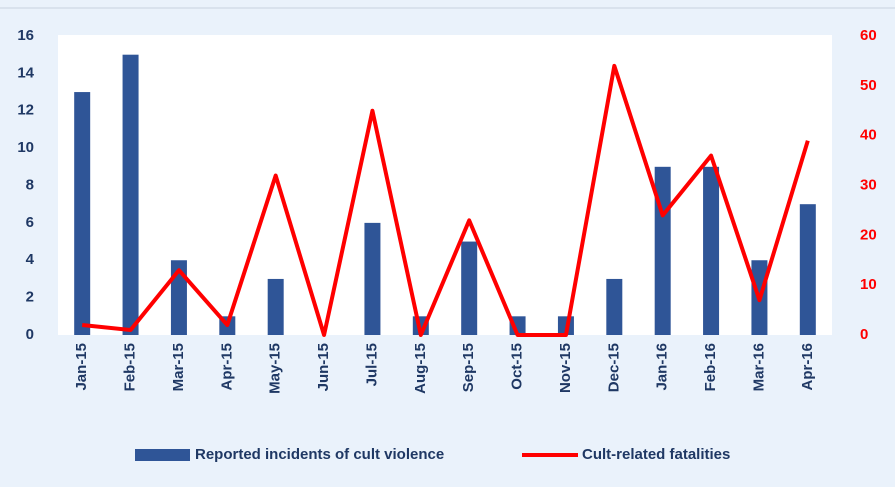  Describe the element at coordinates (565, 368) in the screenshot. I see `x-tick-label: Nov-15` at that location.